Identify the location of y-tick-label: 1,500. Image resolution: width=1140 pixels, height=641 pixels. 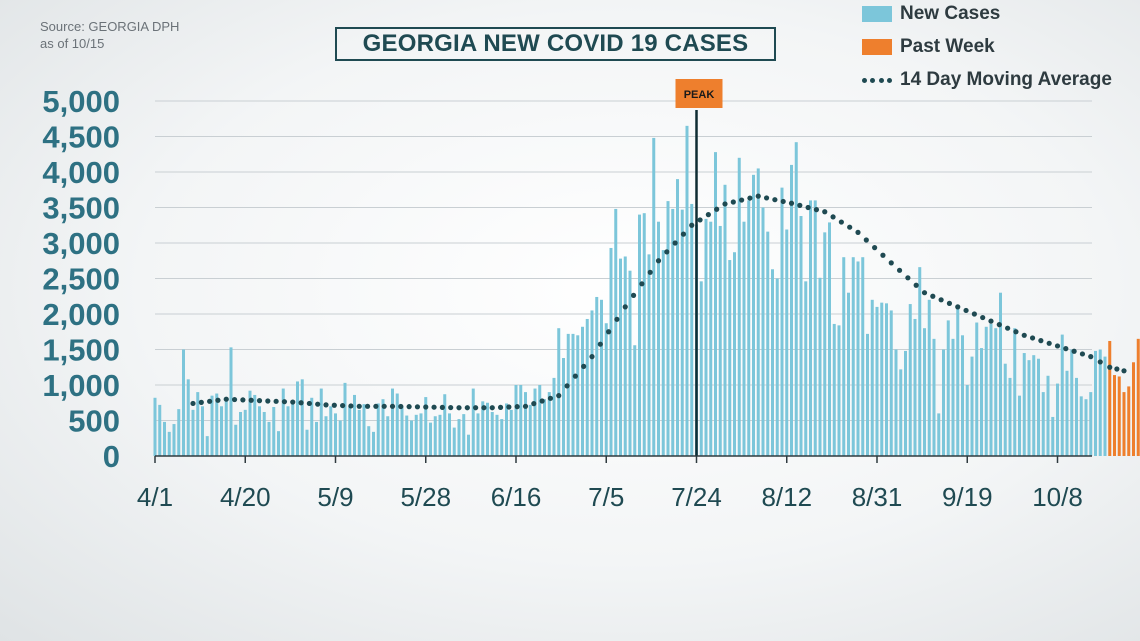
(81, 350).